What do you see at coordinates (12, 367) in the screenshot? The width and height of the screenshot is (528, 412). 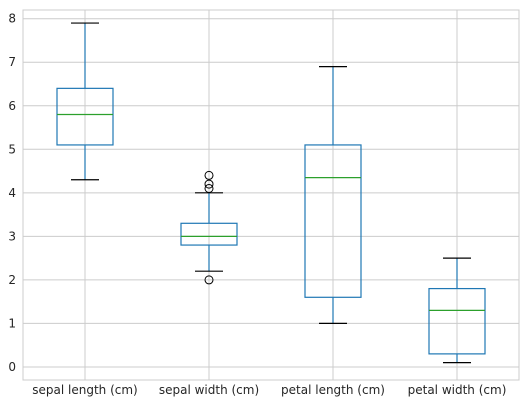 I see `y-tick-label: 0` at bounding box center [12, 367].